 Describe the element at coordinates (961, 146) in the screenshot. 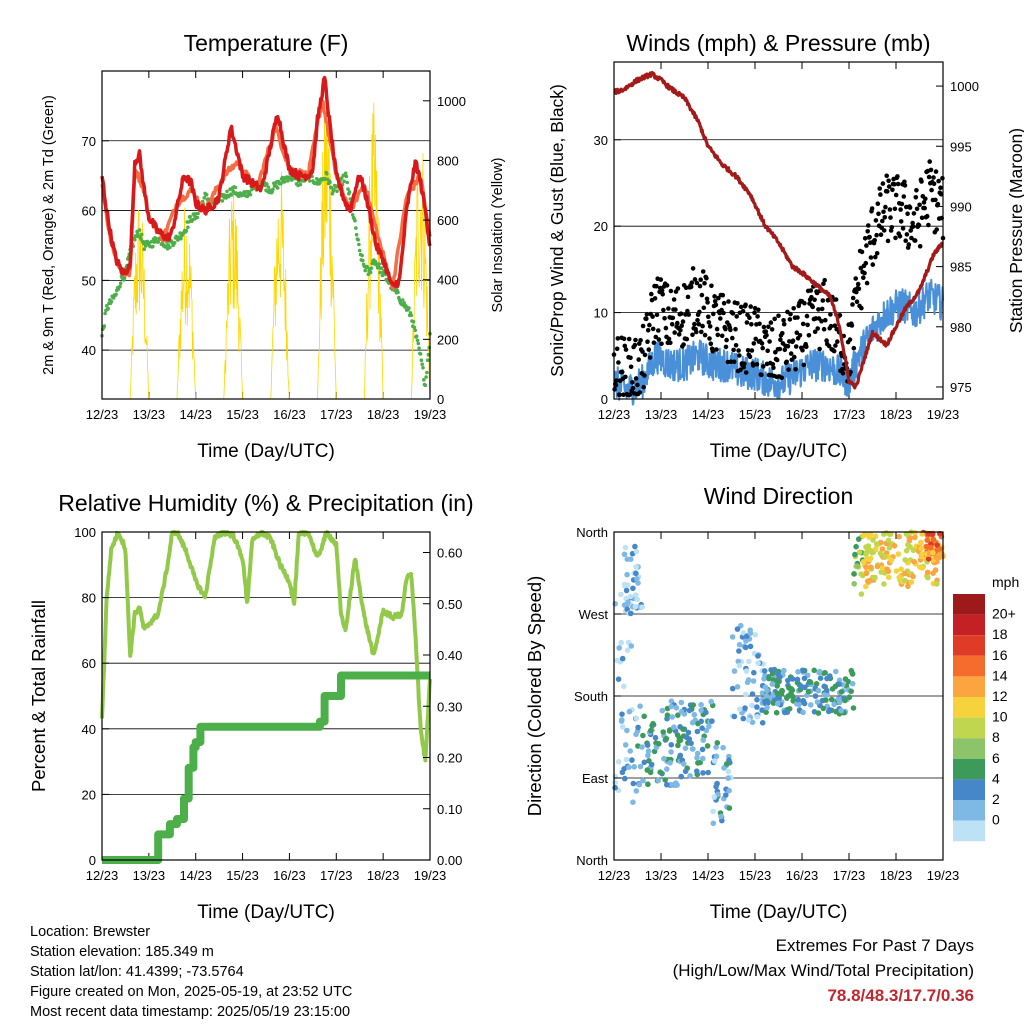

I see `y-tick-label-right: 995` at that location.